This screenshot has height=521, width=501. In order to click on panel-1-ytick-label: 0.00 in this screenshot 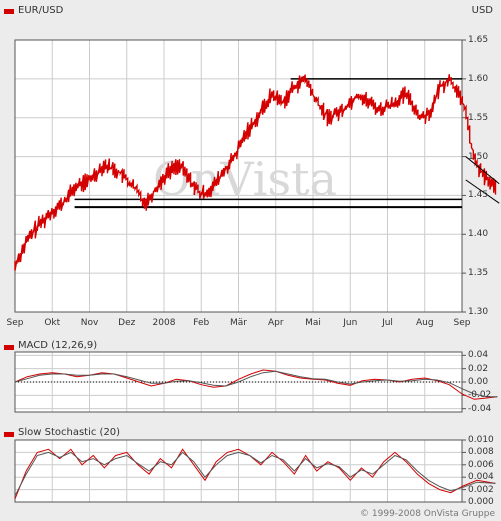, I will do `click(478, 382)`.